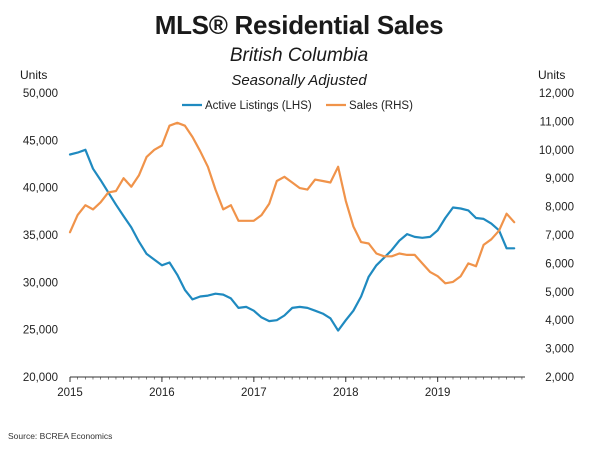  Describe the element at coordinates (40, 94) in the screenshot. I see `left-y-tick-label: 50,000` at that location.